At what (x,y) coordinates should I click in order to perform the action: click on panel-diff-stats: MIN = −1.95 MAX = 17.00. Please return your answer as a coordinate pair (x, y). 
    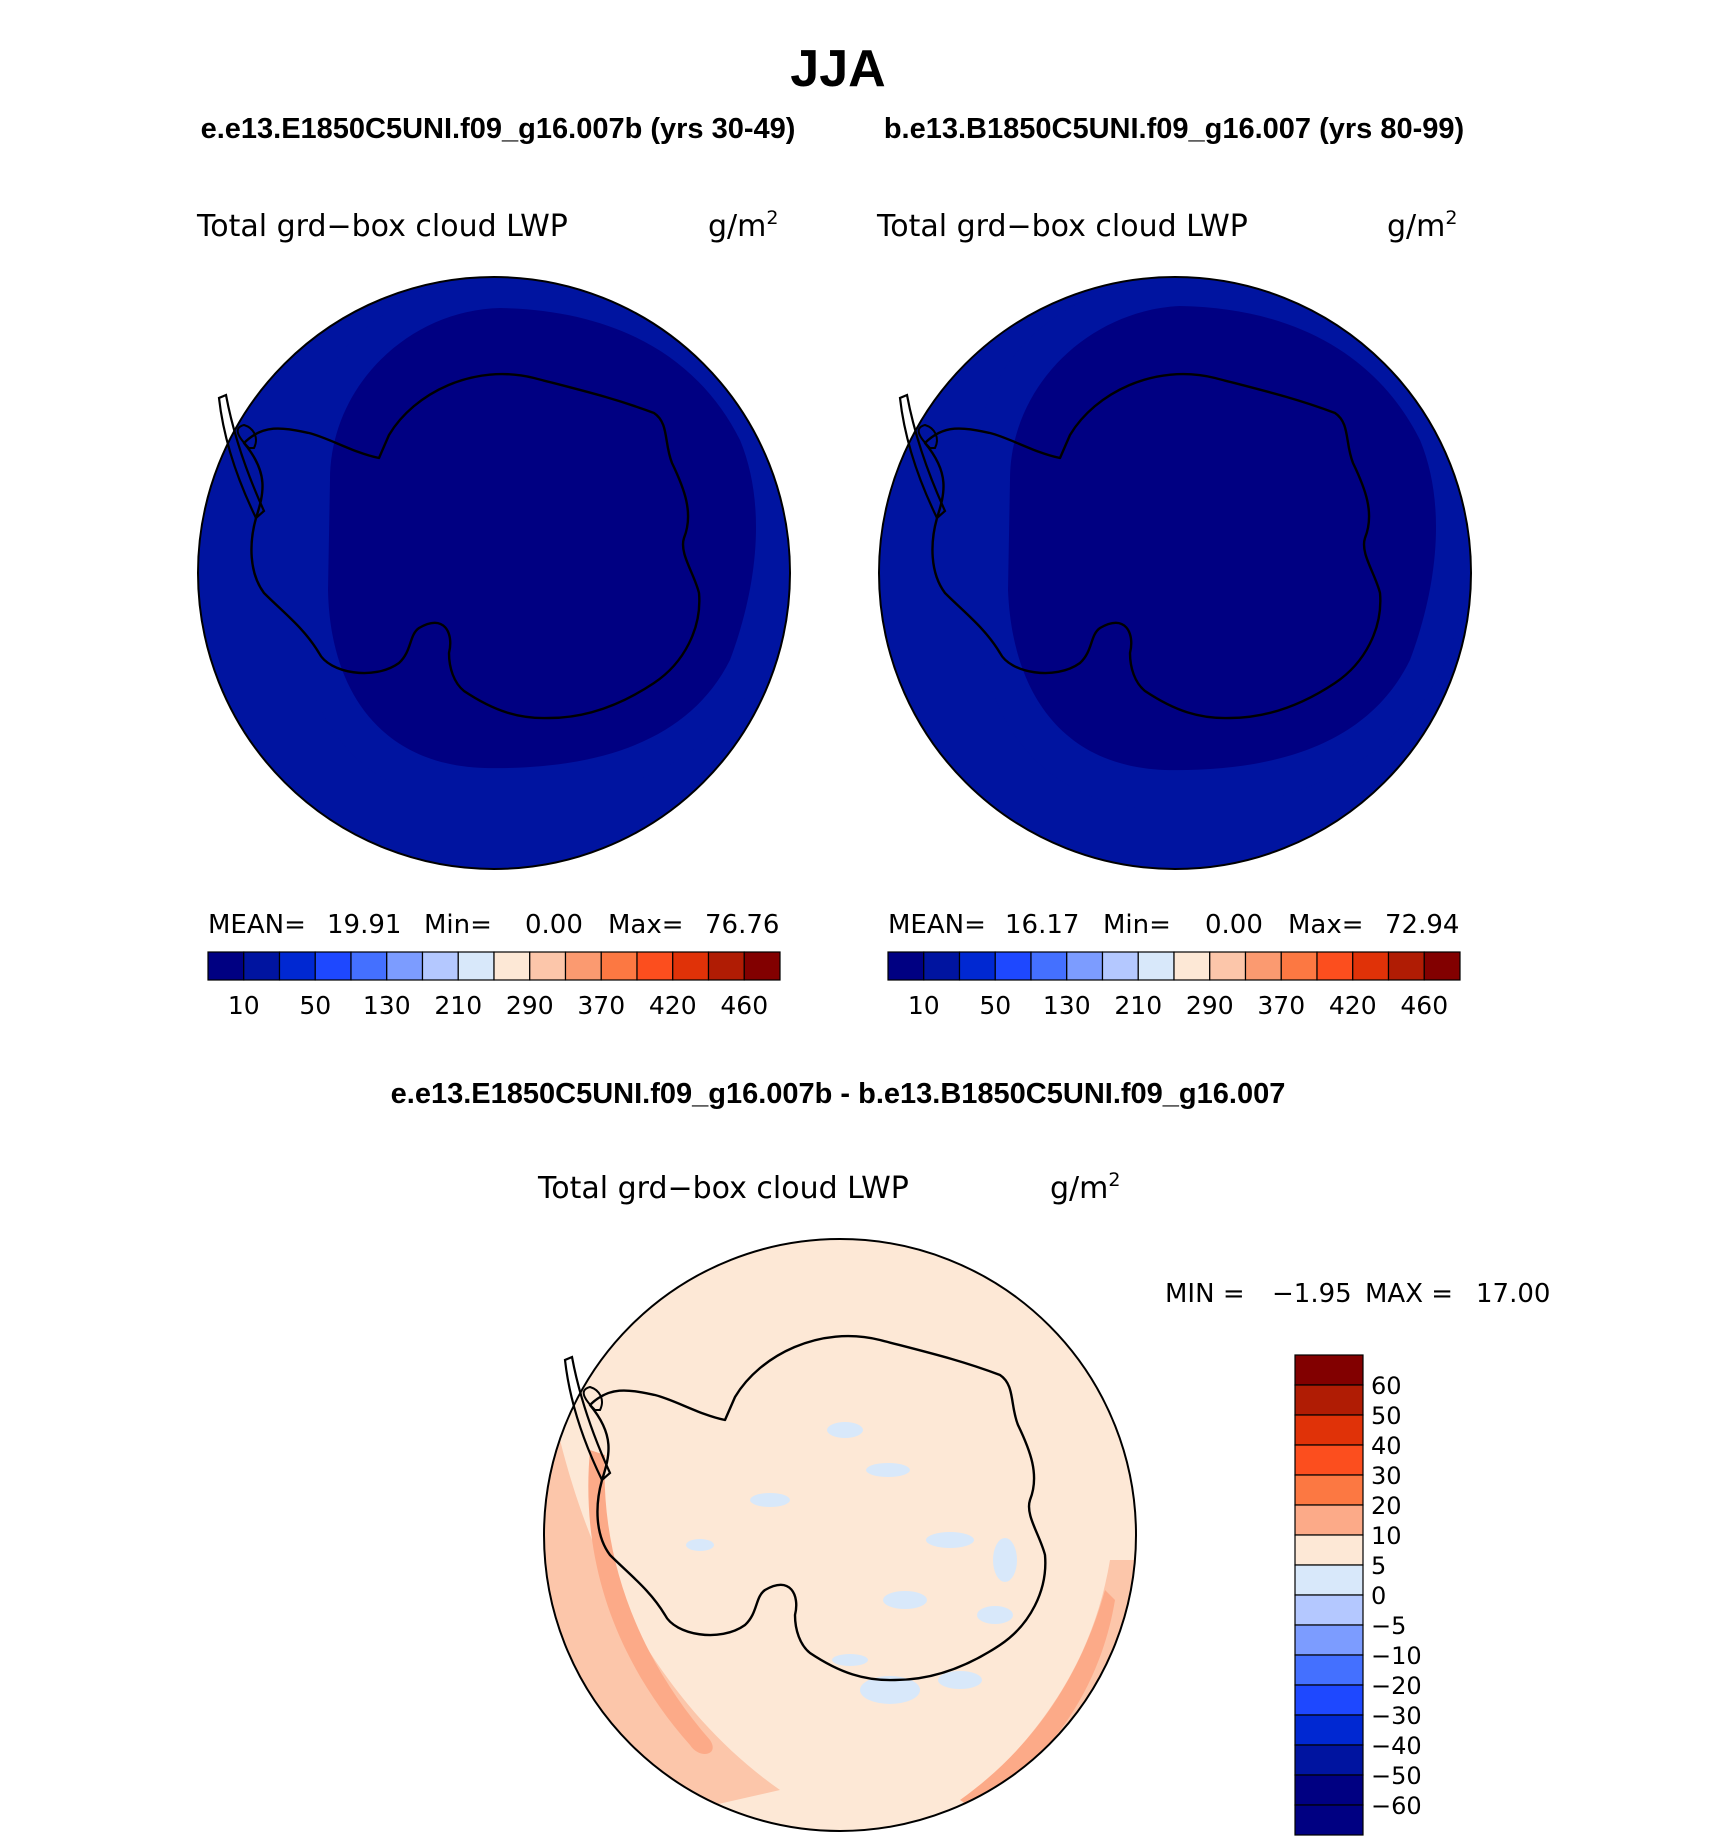
    Looking at the image, I should click on (1357, 1294).